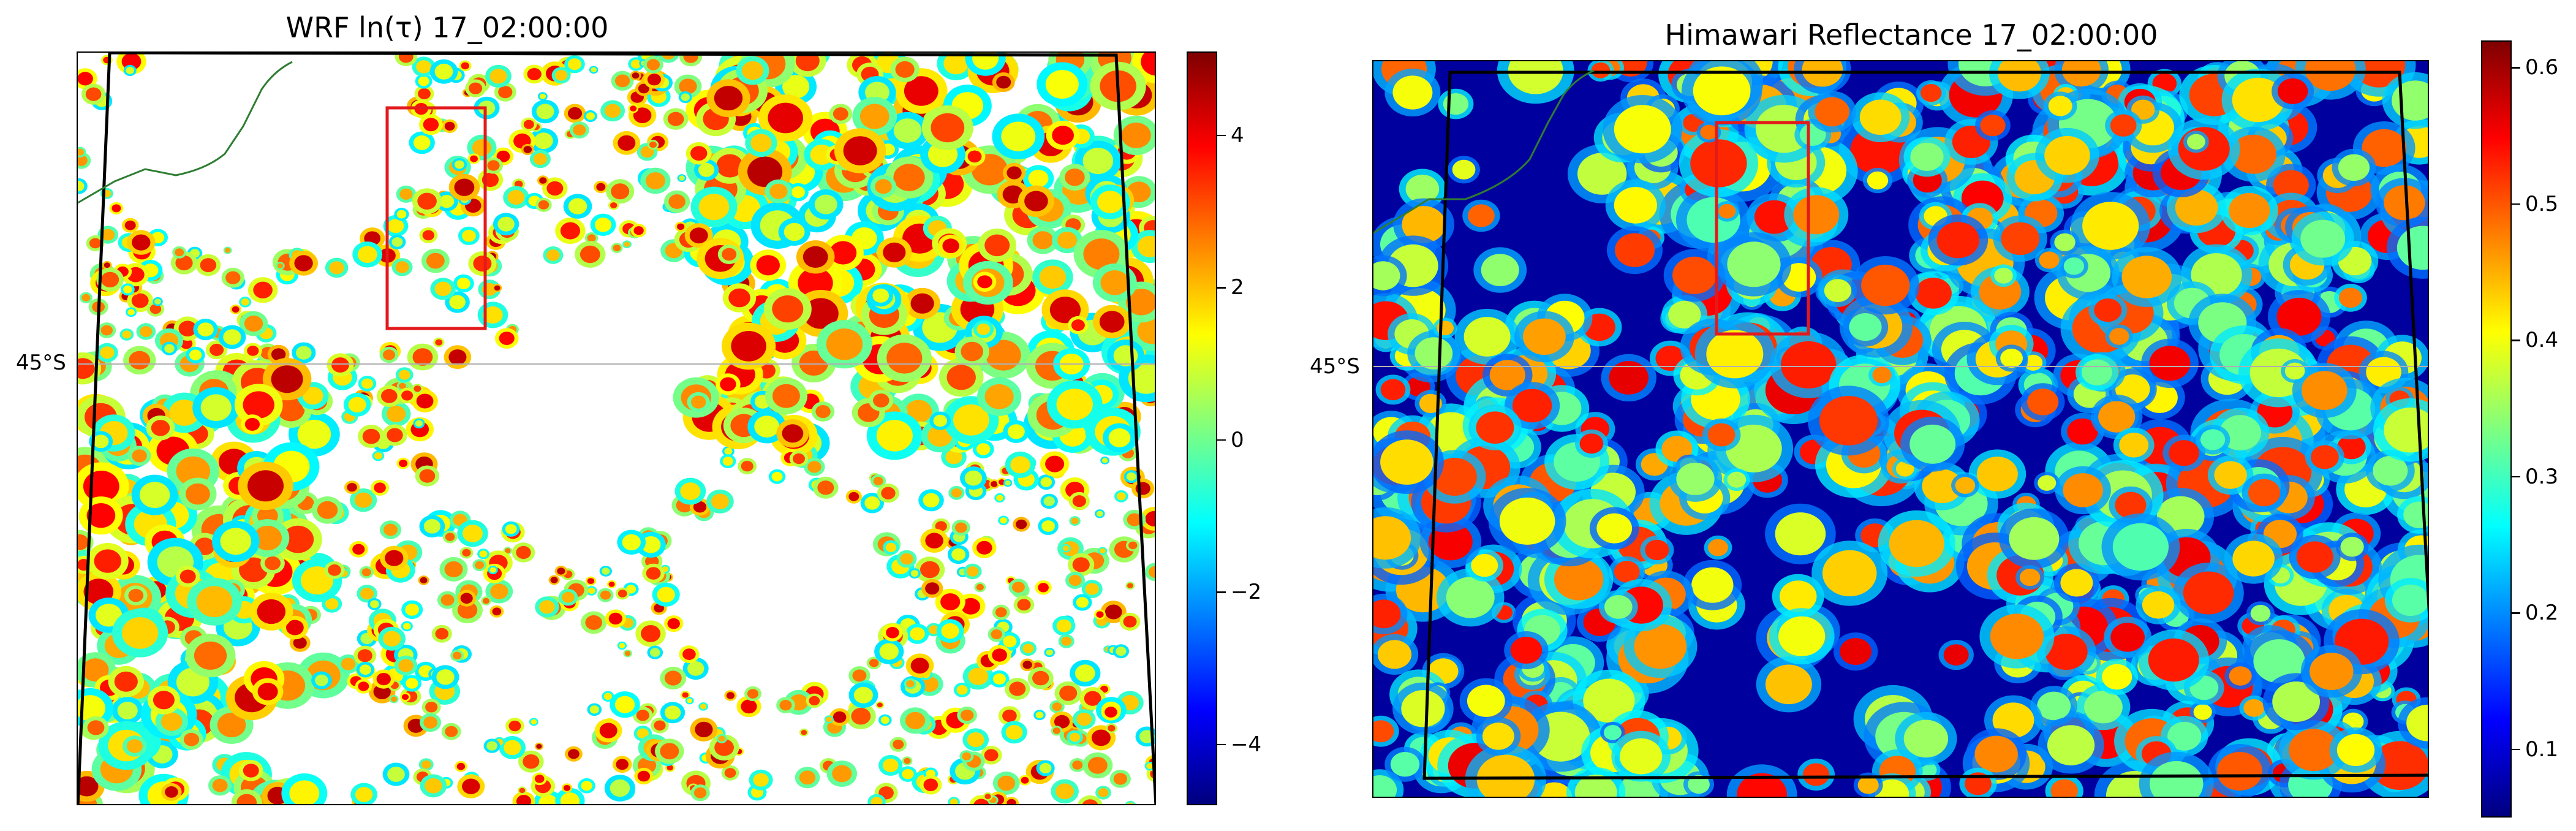 The height and width of the screenshot is (831, 2576). What do you see at coordinates (41, 363) in the screenshot?
I see `left-latitude-label: 45°S` at bounding box center [41, 363].